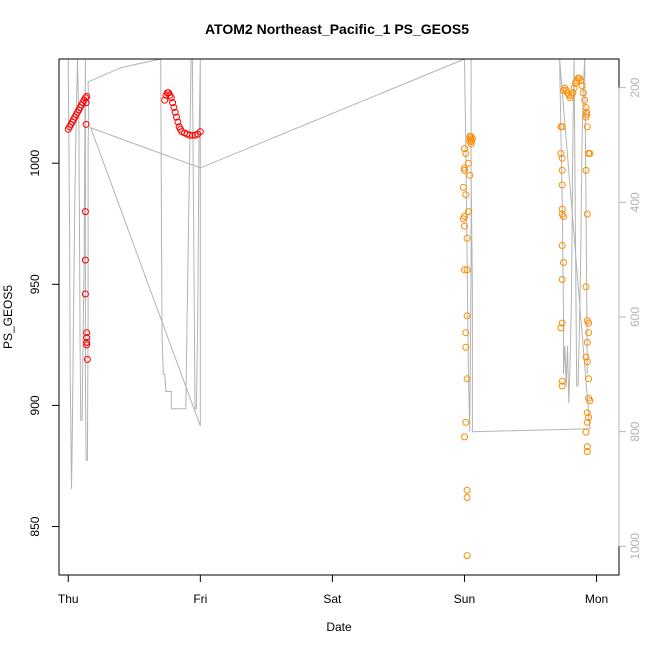 The image size is (650, 650). What do you see at coordinates (35, 405) in the screenshot?
I see `y-tick-label: 900` at bounding box center [35, 405].